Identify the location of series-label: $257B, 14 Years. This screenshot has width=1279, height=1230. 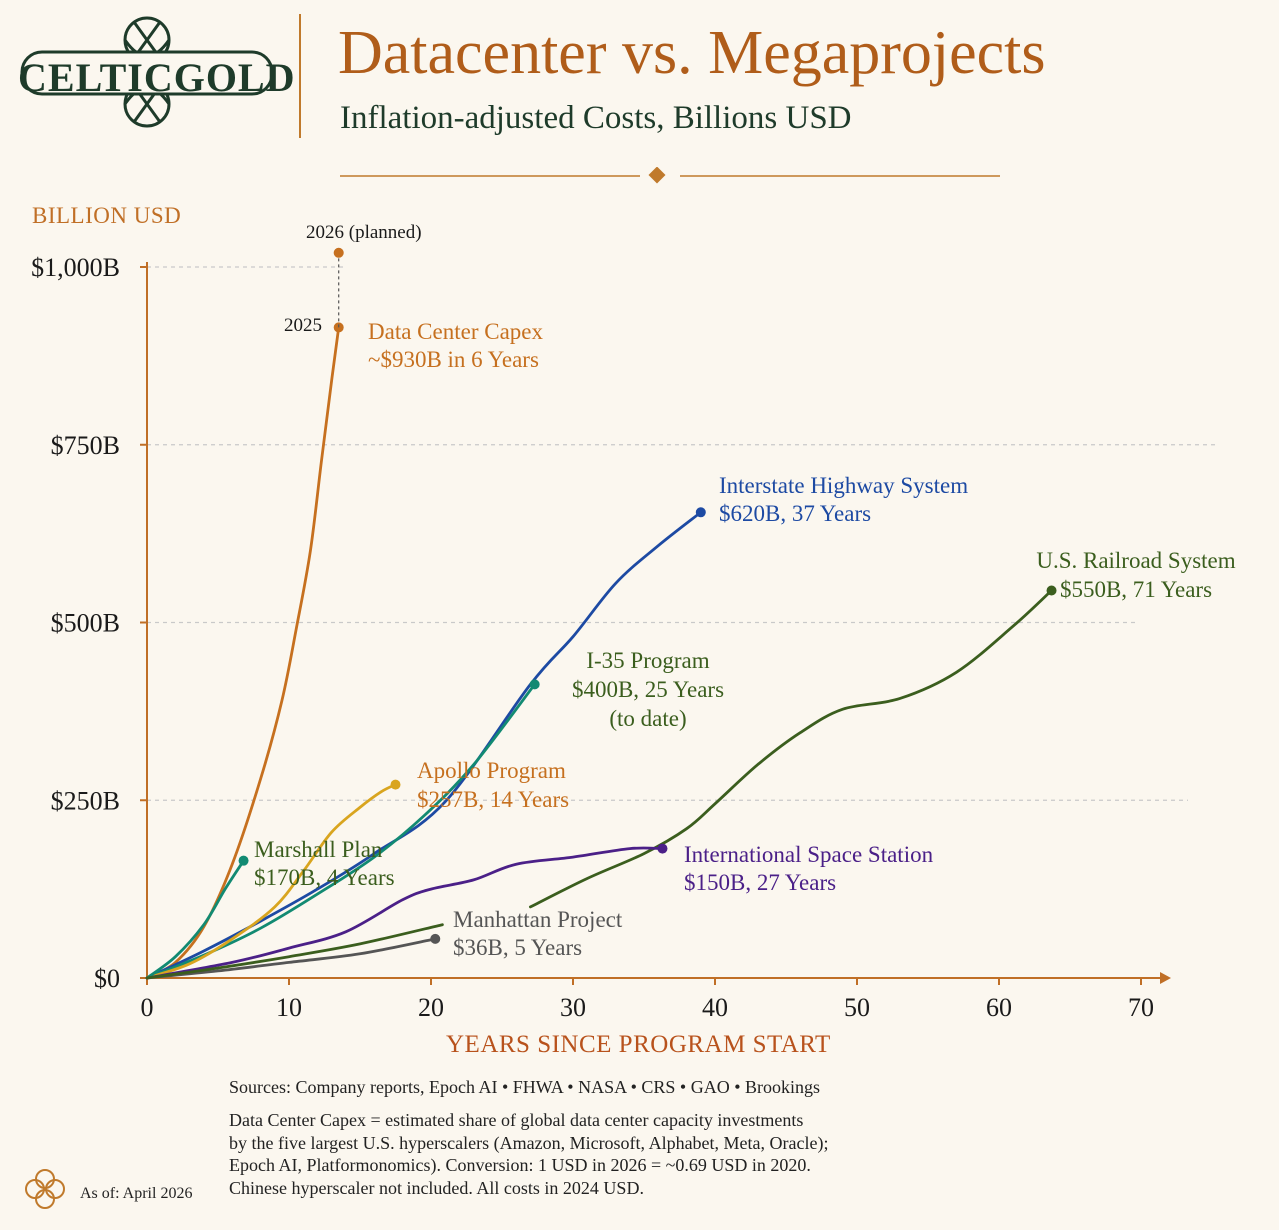
(493, 799).